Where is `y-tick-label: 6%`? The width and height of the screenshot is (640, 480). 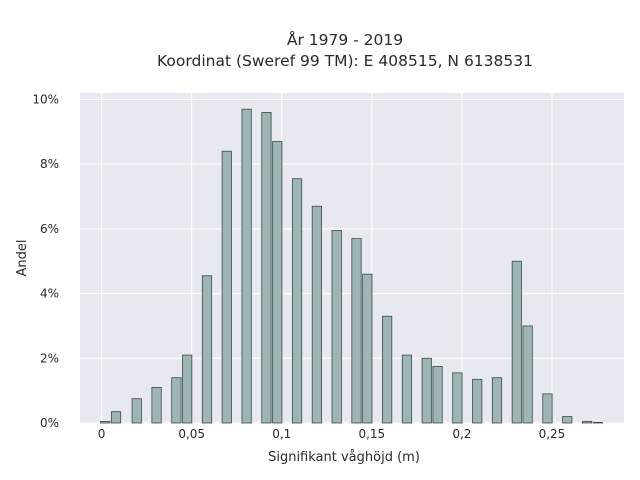
y-tick-label: 6% is located at coordinates (49, 229).